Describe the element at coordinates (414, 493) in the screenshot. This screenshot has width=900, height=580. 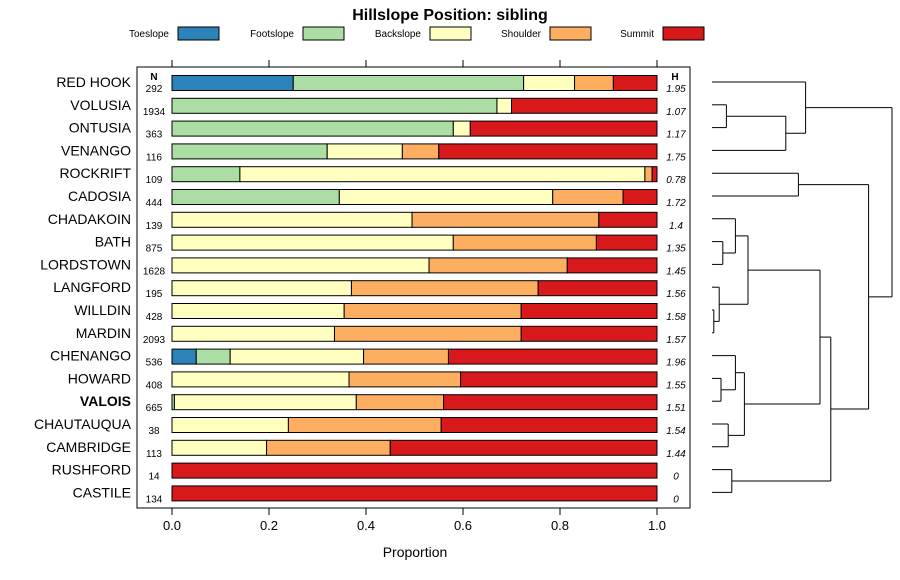
I see `bar-segment-castile-summit` at that location.